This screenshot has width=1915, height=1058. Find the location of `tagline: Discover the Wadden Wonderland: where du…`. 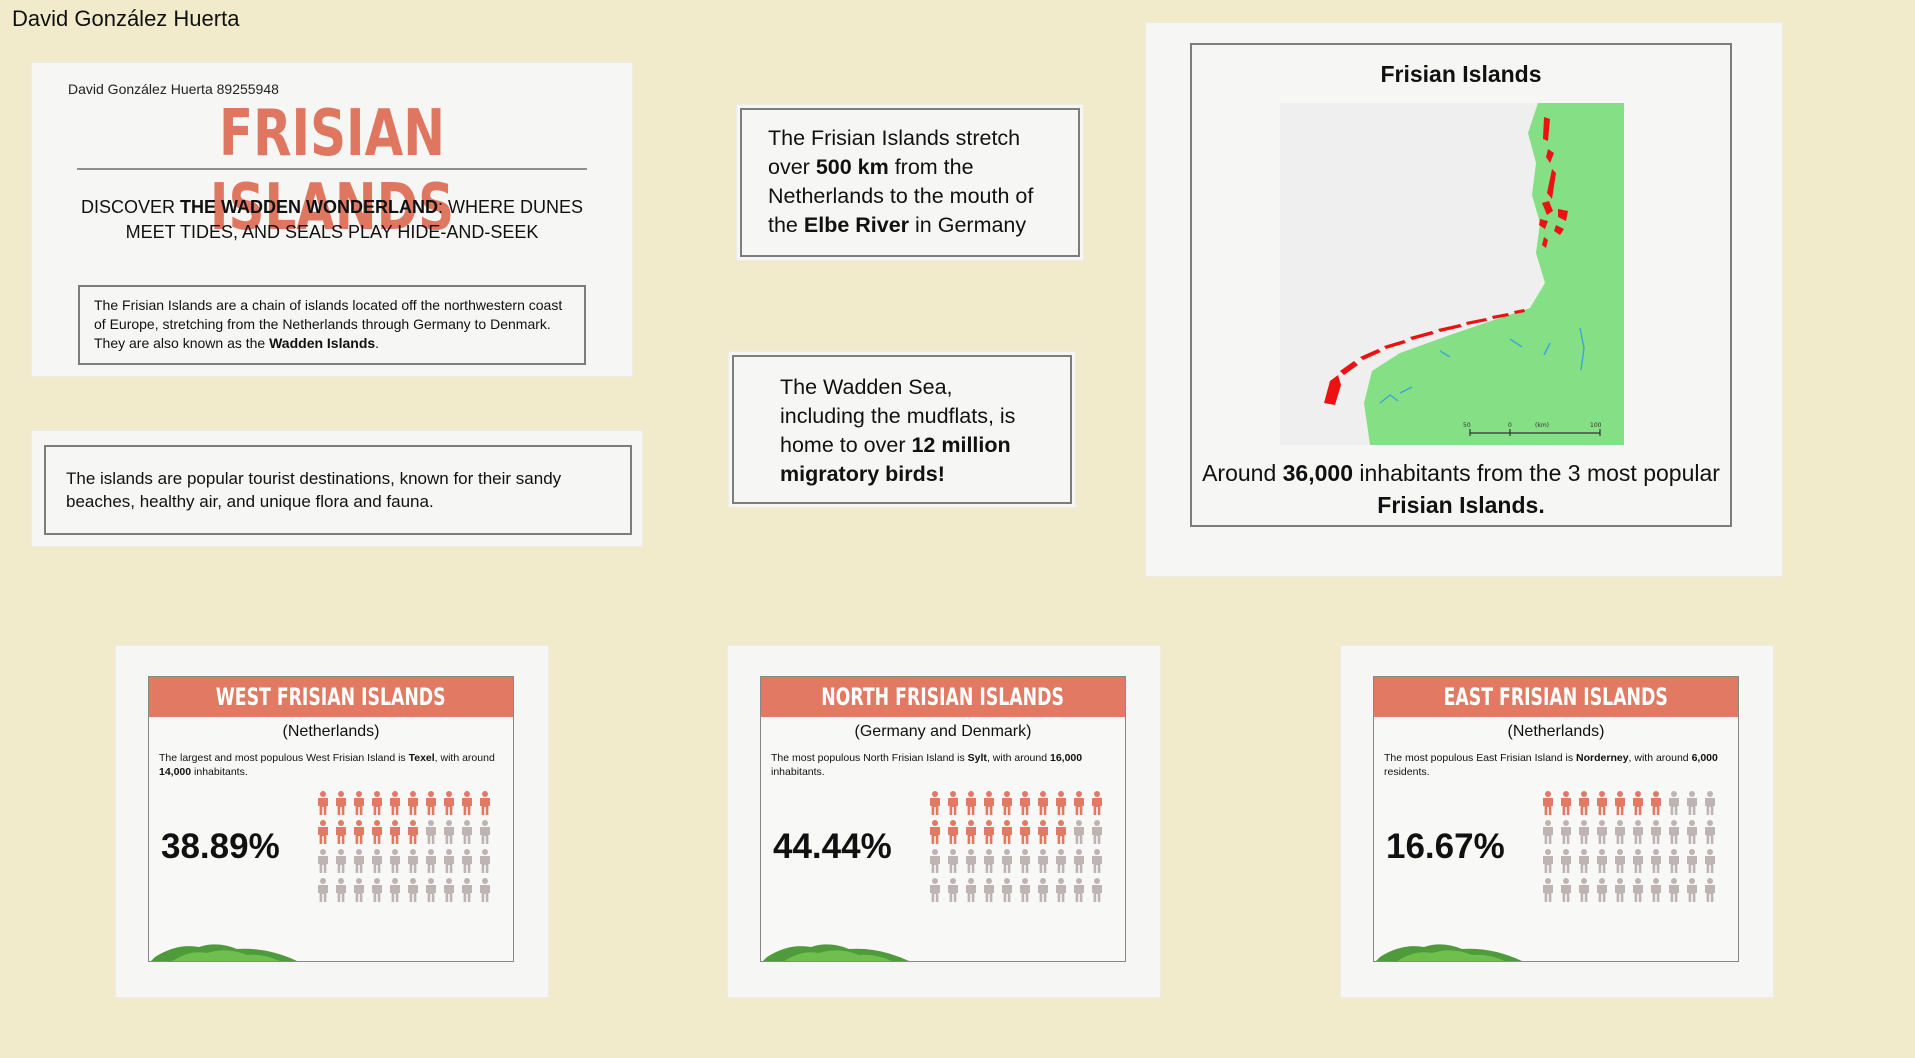

tagline: Discover the Wadden Wonderland: where du… is located at coordinates (332, 219).